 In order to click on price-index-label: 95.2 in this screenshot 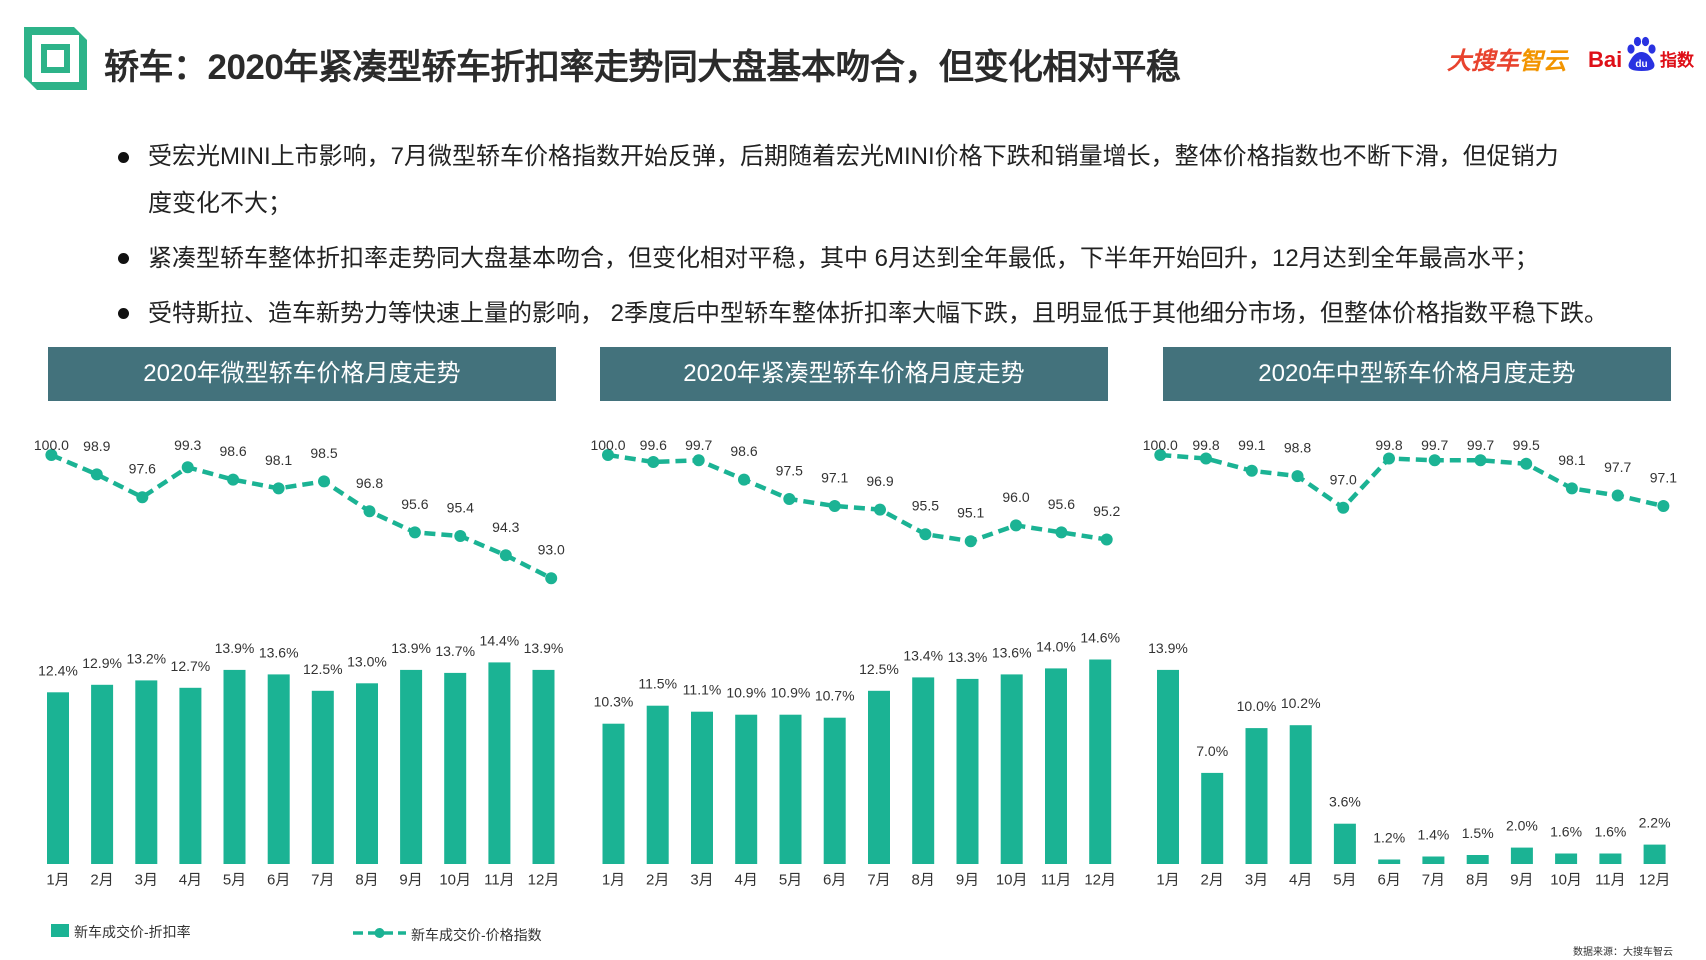, I will do `click(1106, 511)`.